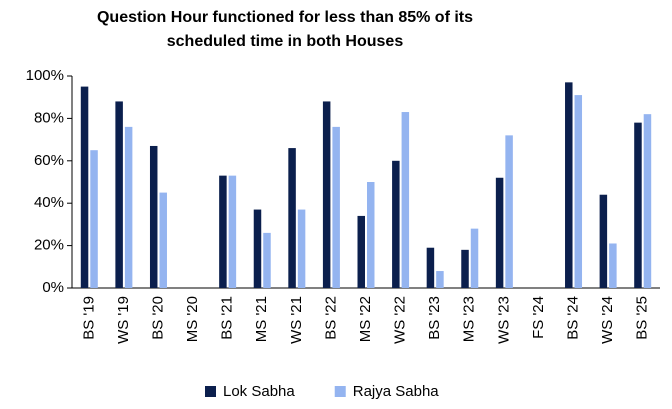 The image size is (672, 409). I want to click on y-tick-label: 80%, so click(49, 117).